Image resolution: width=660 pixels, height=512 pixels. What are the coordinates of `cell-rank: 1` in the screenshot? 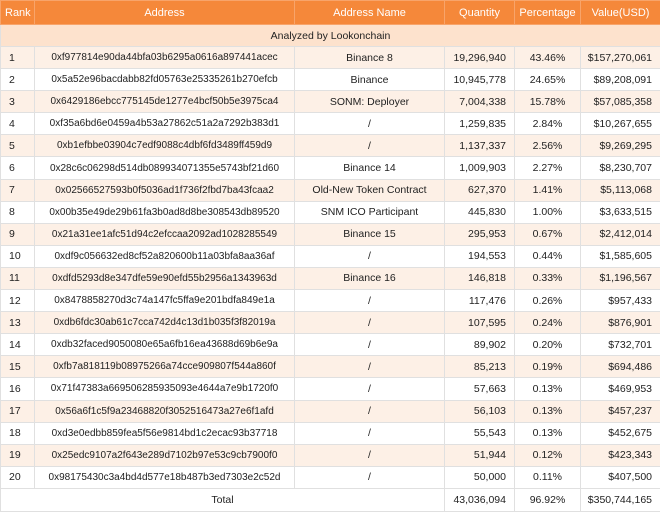 It's located at (18, 58).